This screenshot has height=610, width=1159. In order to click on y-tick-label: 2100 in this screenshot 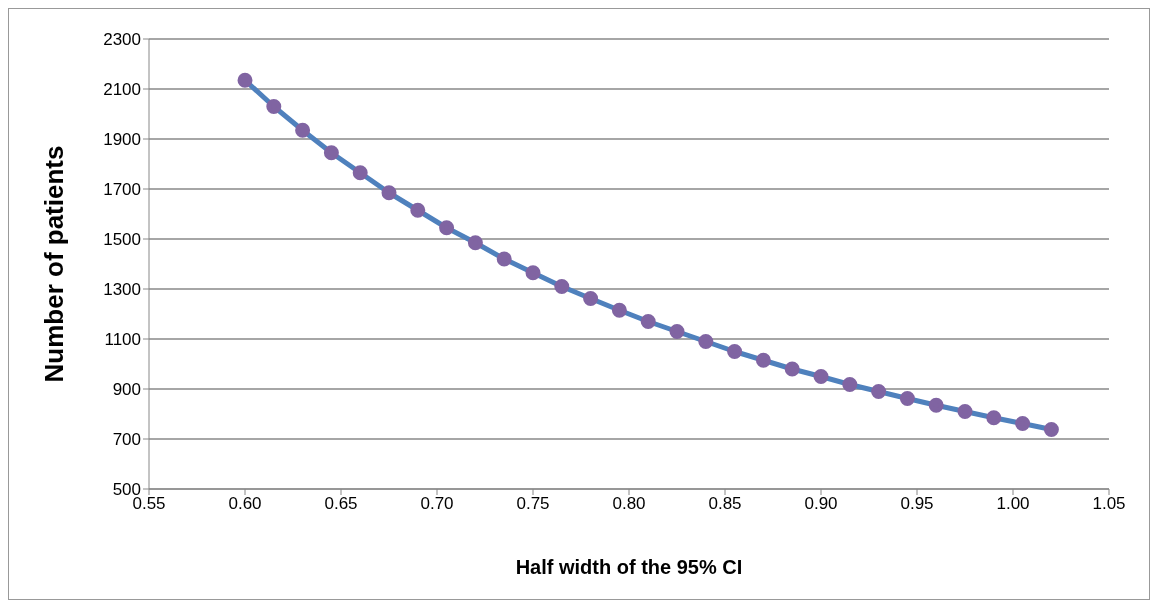, I will do `click(122, 90)`.